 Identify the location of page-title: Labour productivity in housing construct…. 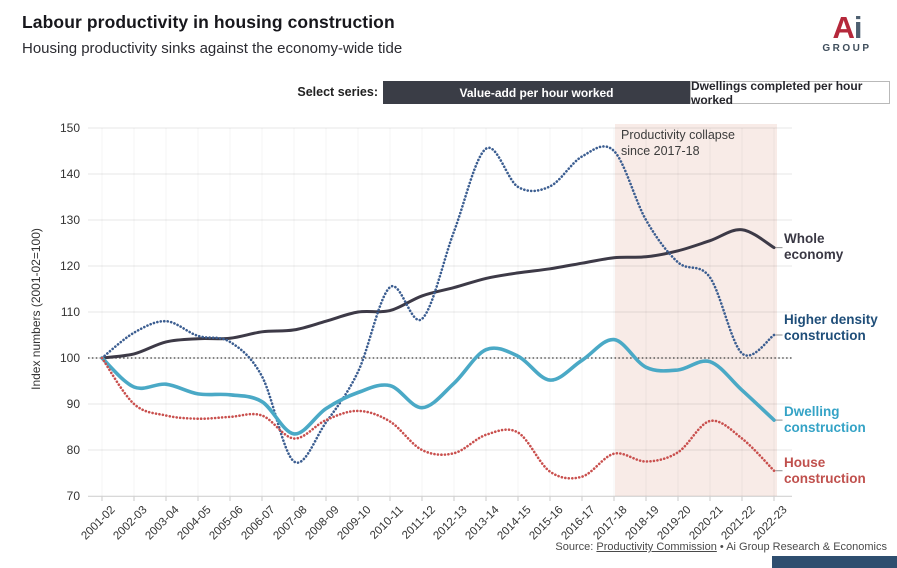
(208, 22).